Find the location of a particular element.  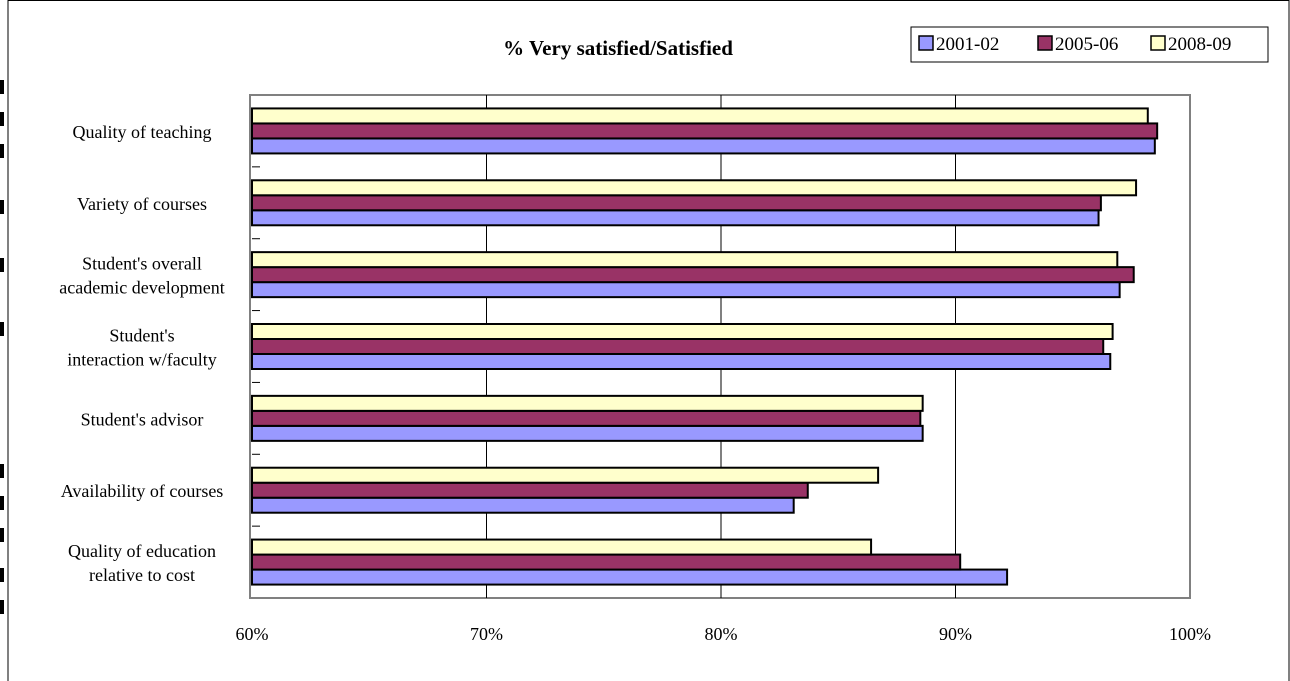

category-label: Variety of courses is located at coordinates (142, 204).